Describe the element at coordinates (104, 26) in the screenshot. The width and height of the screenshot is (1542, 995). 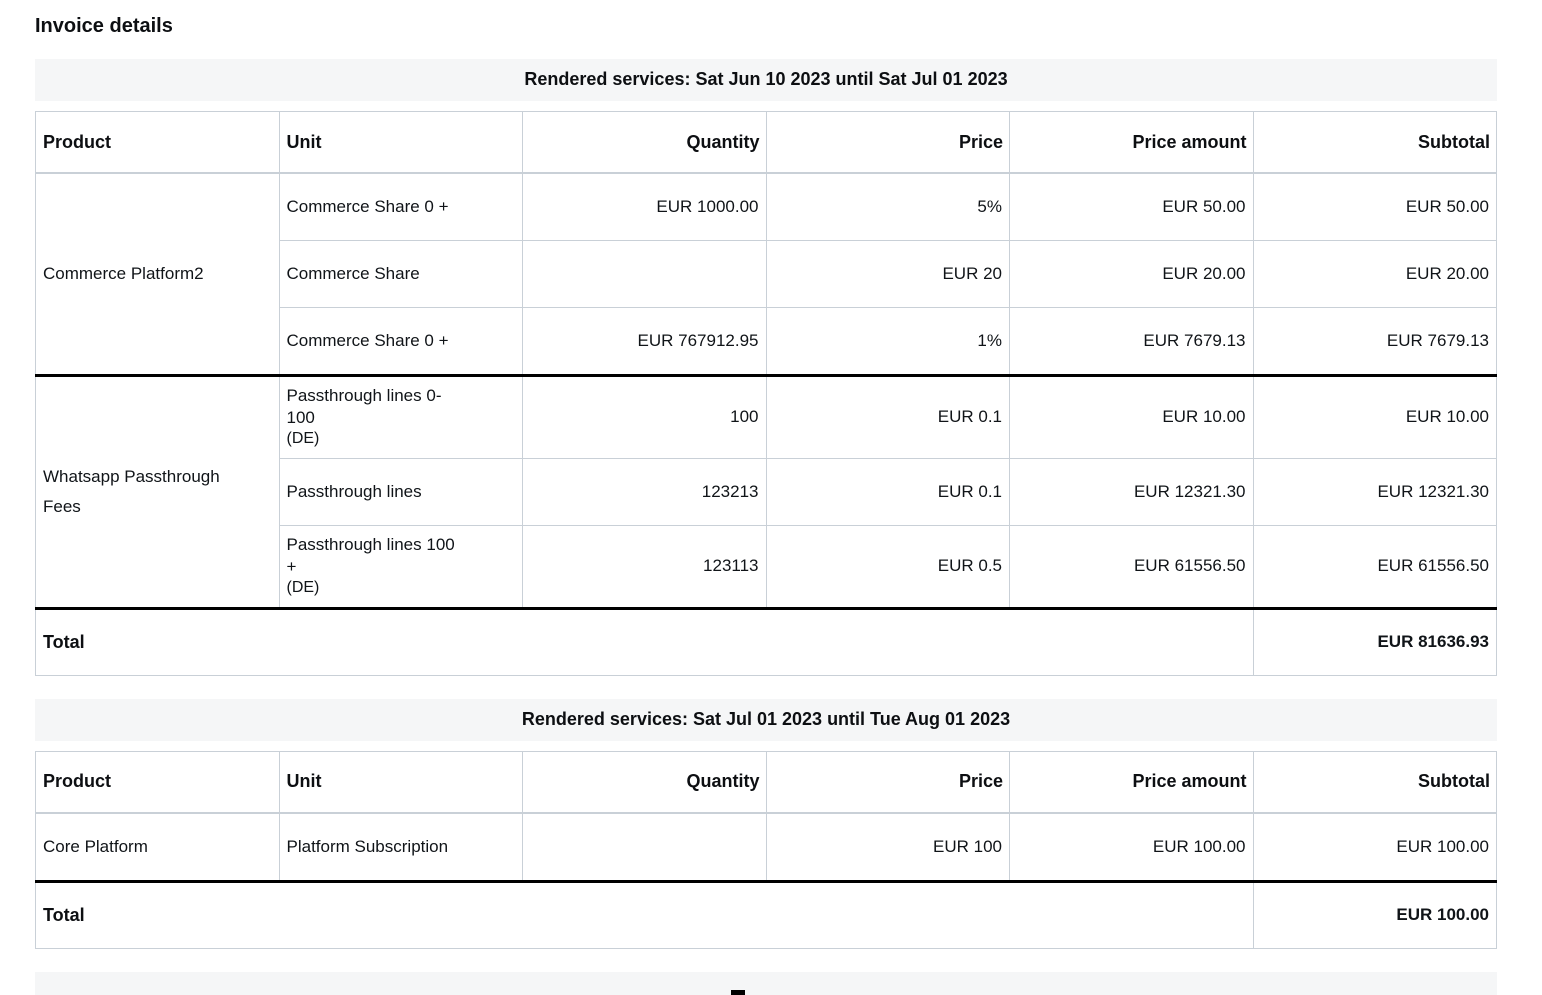
I see `page-title: Invoice details` at that location.